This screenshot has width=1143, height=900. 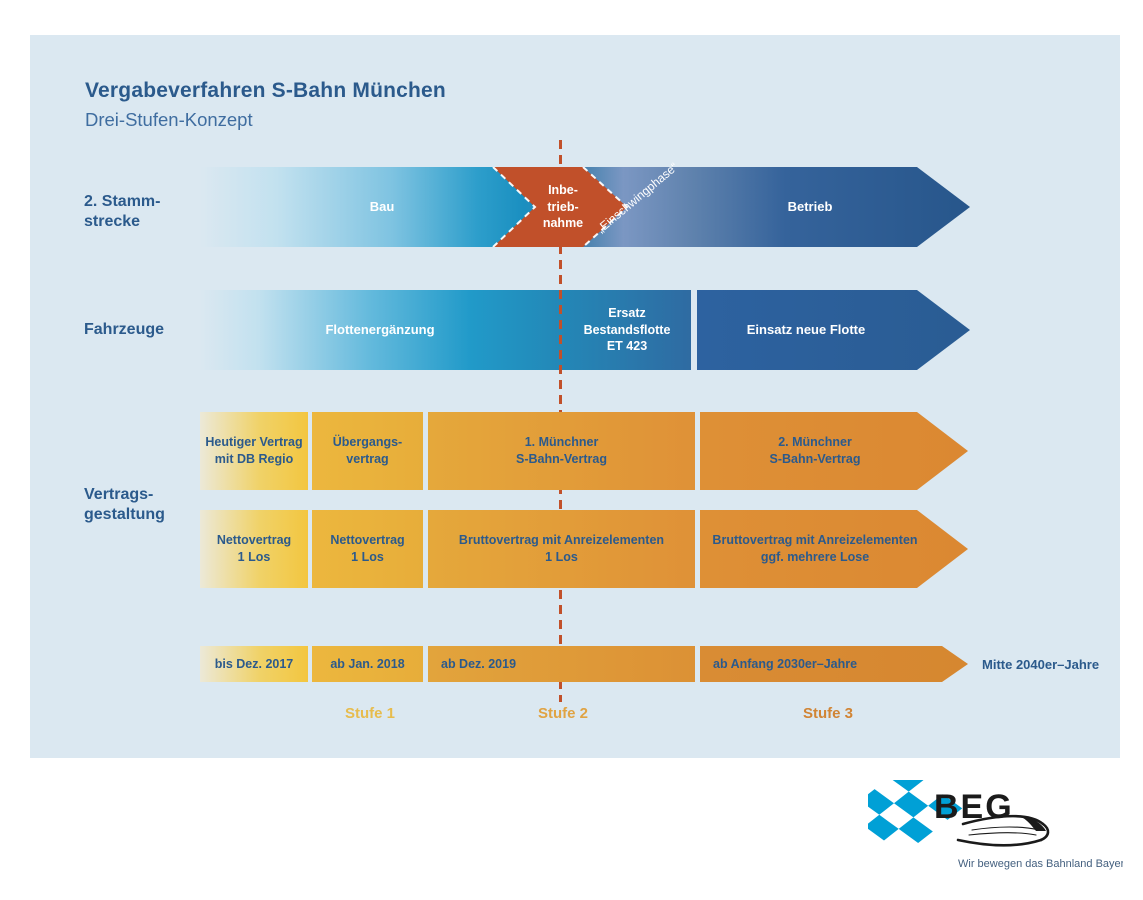 I want to click on timeline-end-label: Mitte 2040er–Jahre, so click(x=1041, y=664).